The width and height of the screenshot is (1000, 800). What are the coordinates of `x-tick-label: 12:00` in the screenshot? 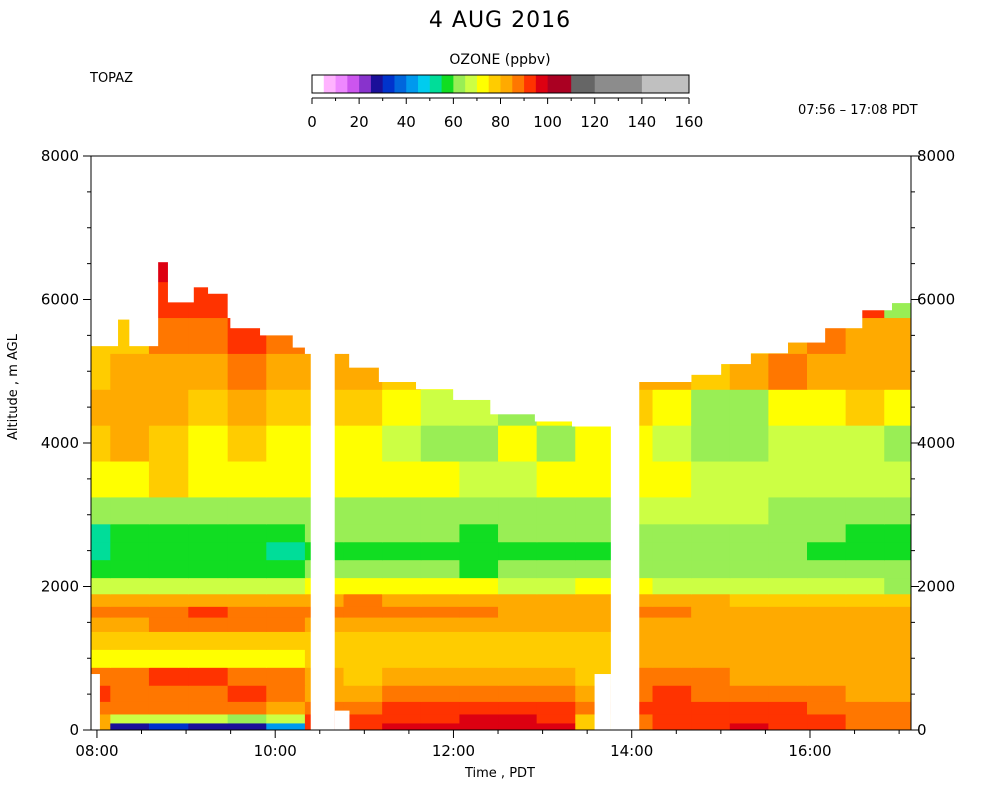 It's located at (453, 751).